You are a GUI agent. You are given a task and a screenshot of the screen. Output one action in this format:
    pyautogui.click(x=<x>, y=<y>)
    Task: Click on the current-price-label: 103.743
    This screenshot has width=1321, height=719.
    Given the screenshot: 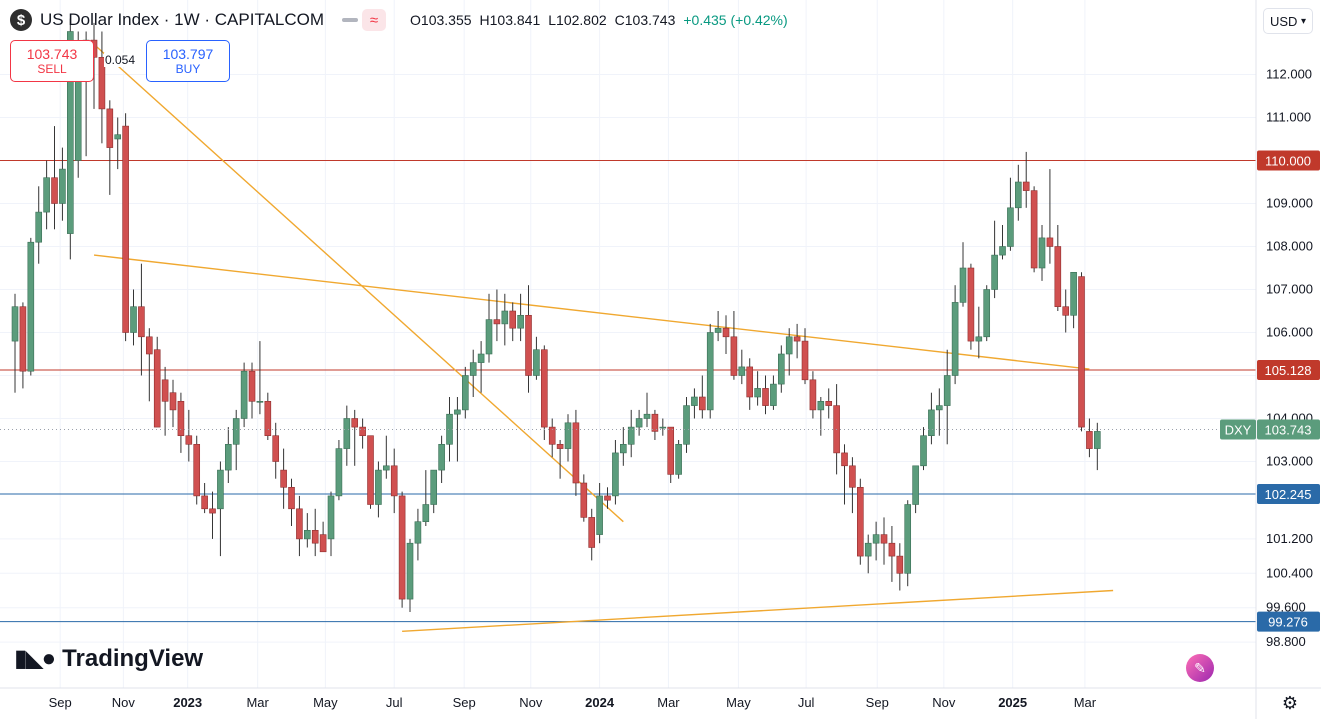 What is the action you would take?
    pyautogui.click(x=1288, y=430)
    